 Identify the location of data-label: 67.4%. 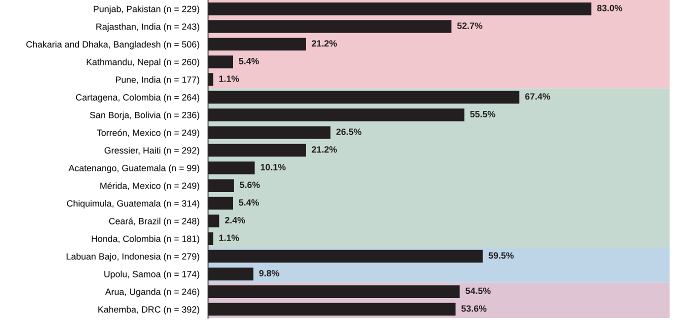
(537, 96).